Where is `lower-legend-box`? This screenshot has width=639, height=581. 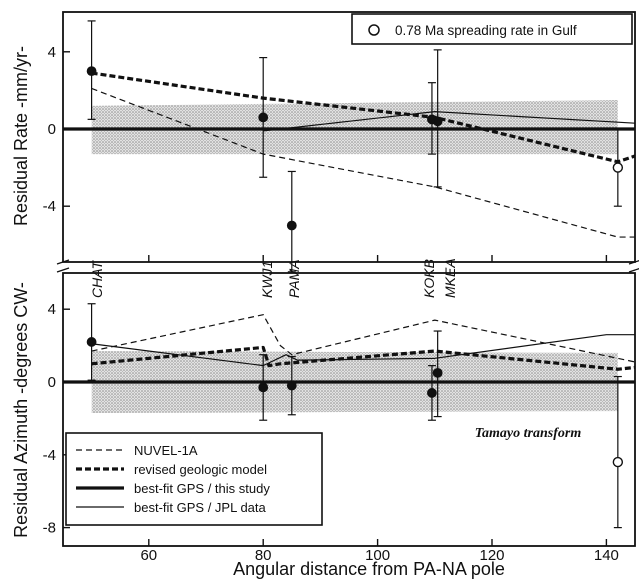
lower-legend-box is located at coordinates (194, 479).